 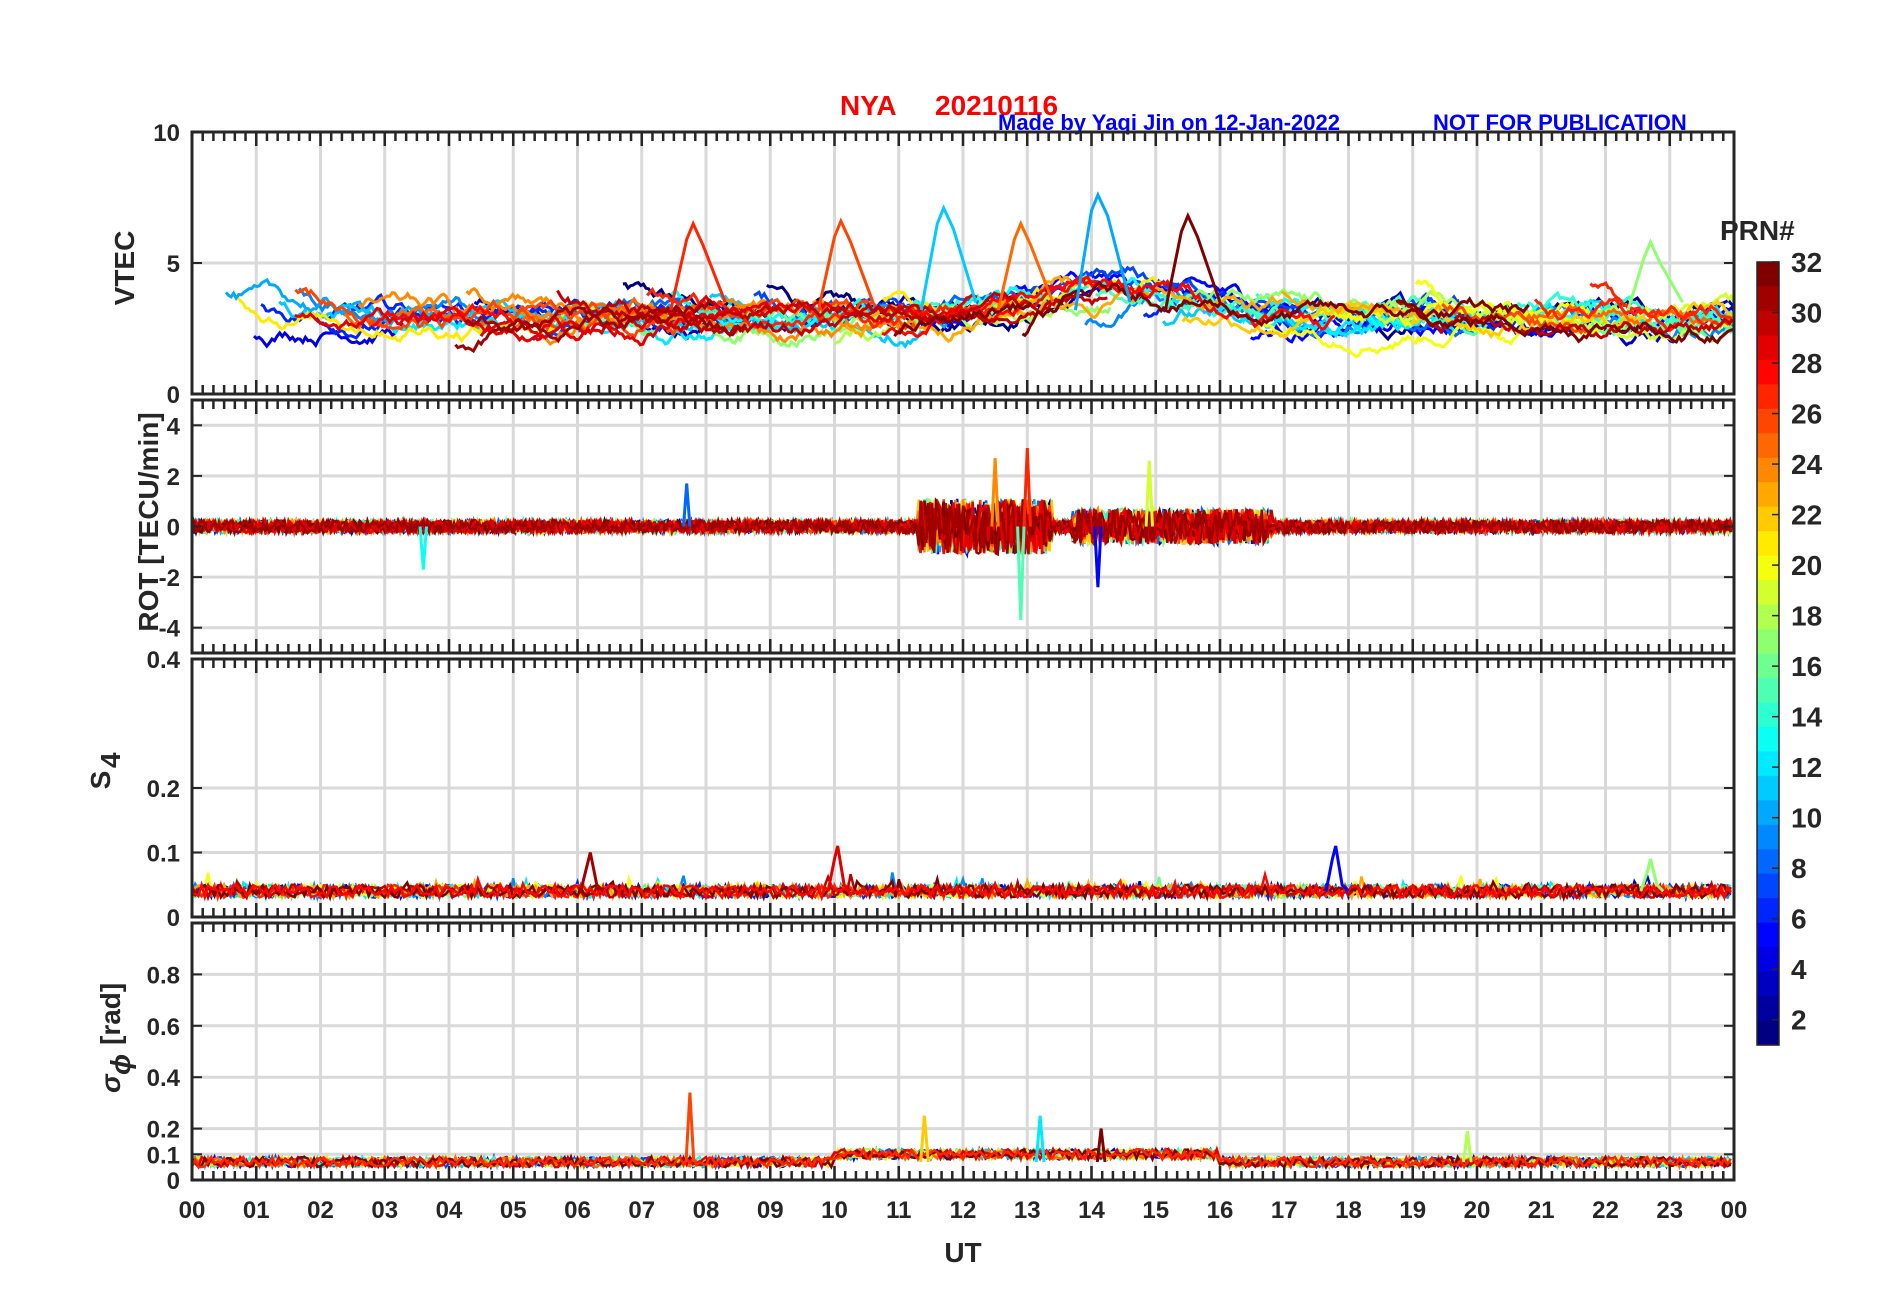 What do you see at coordinates (996, 105) in the screenshot?
I see `title-date: 20210116` at bounding box center [996, 105].